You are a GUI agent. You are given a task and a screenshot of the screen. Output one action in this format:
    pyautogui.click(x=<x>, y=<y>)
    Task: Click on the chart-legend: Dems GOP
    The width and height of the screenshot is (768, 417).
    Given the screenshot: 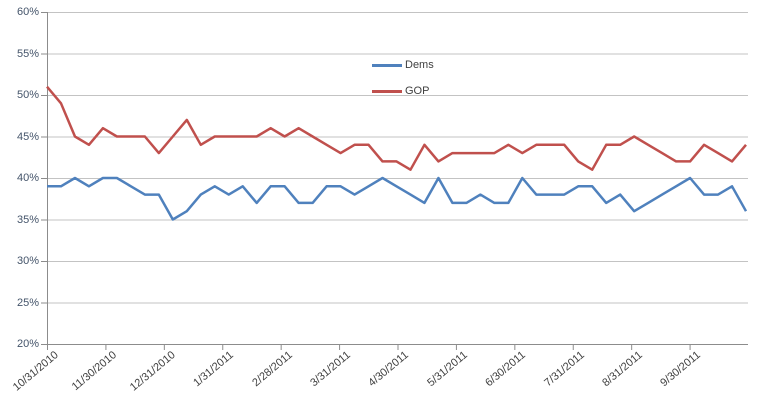 What is the action you would take?
    pyautogui.click(x=403, y=78)
    